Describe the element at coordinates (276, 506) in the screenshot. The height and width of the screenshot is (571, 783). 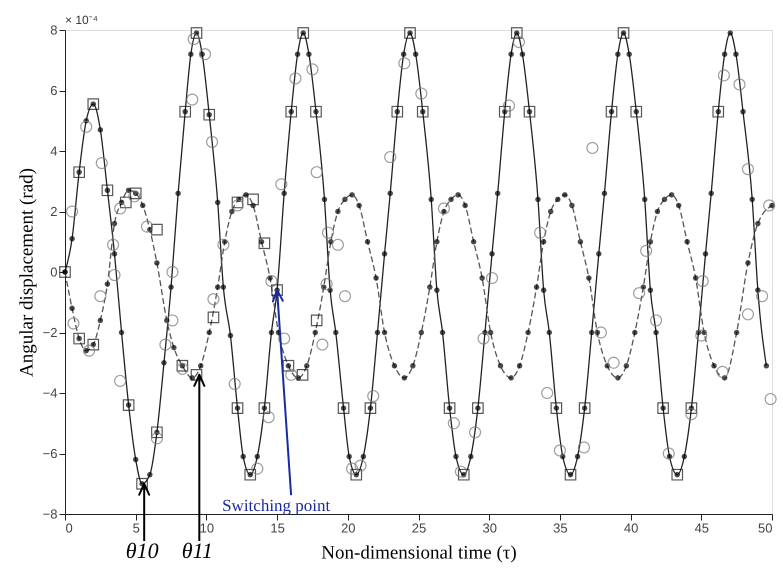
I see `annotation: Switching point` at that location.